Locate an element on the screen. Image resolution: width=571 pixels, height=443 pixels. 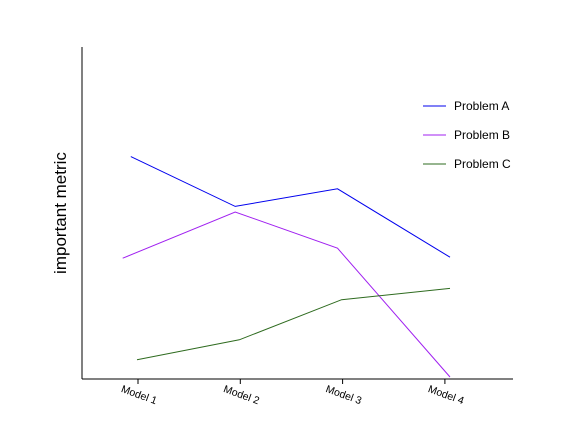
legend-label: Problem A is located at coordinates (481, 106).